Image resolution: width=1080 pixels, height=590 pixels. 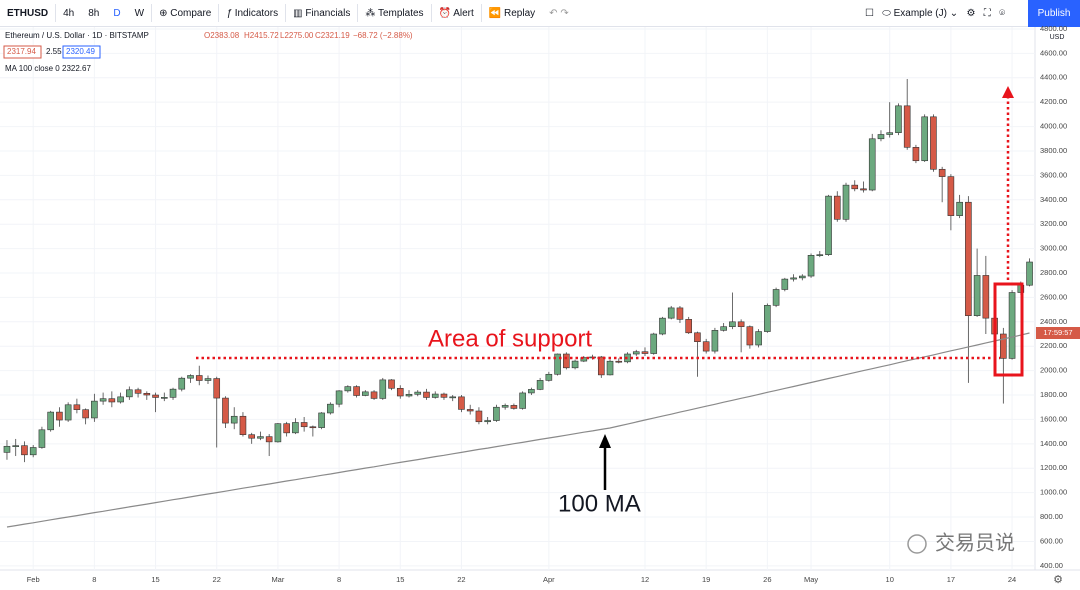 I want to click on label: Example (J), so click(x=920, y=13).